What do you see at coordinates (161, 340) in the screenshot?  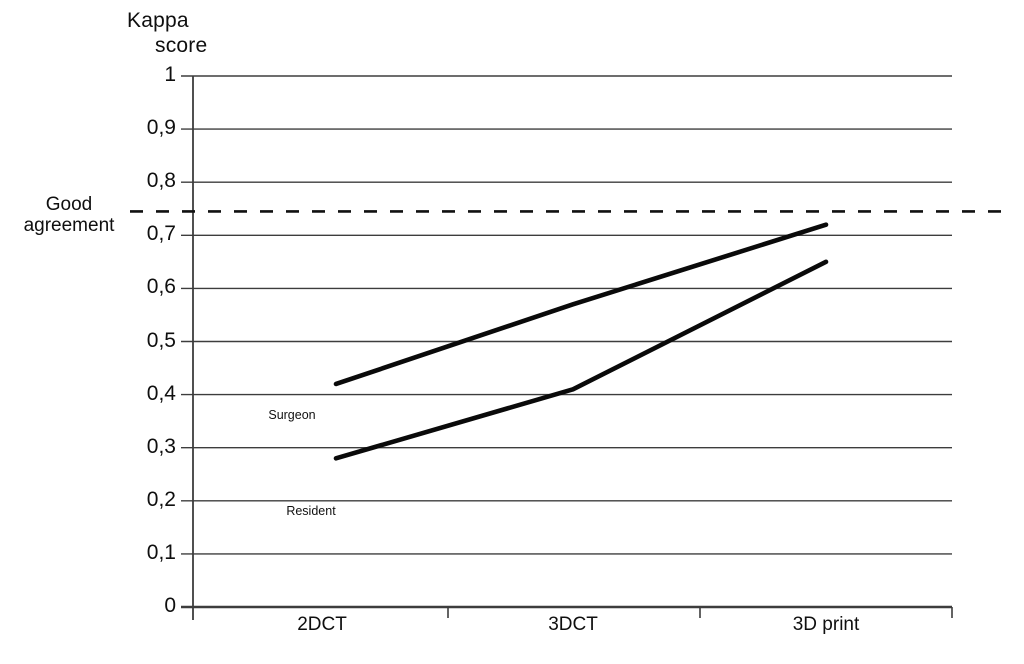 I see `y-tick-label: 0,5` at bounding box center [161, 340].